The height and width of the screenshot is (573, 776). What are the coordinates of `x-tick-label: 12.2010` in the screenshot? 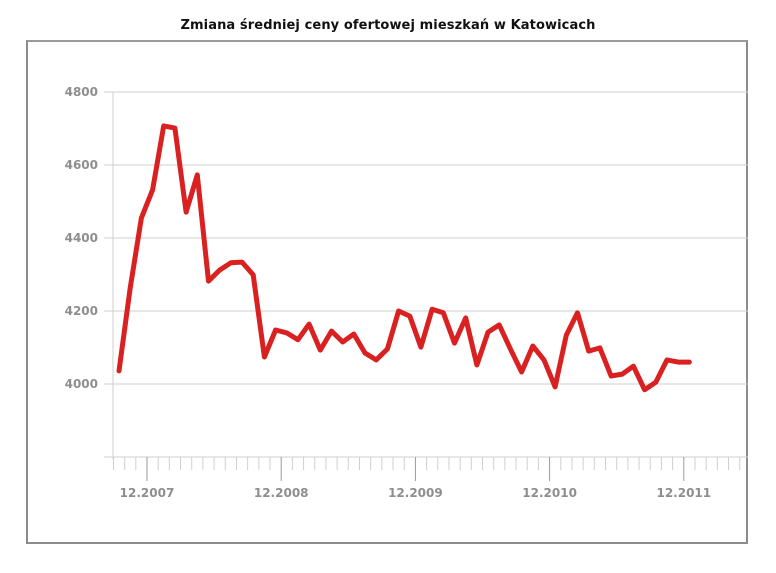 It's located at (549, 493).